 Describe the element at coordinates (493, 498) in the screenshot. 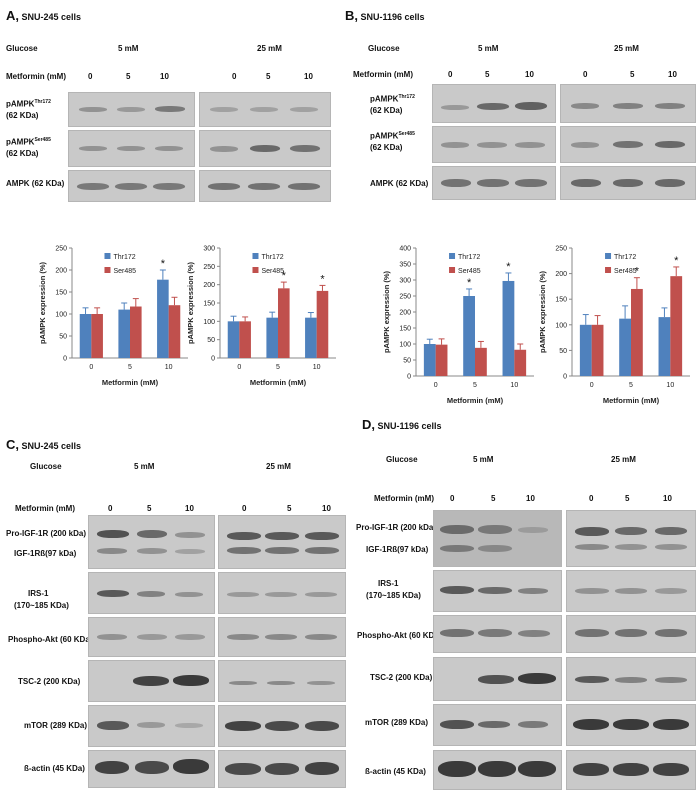

I see `panel-d-dose: 5` at that location.